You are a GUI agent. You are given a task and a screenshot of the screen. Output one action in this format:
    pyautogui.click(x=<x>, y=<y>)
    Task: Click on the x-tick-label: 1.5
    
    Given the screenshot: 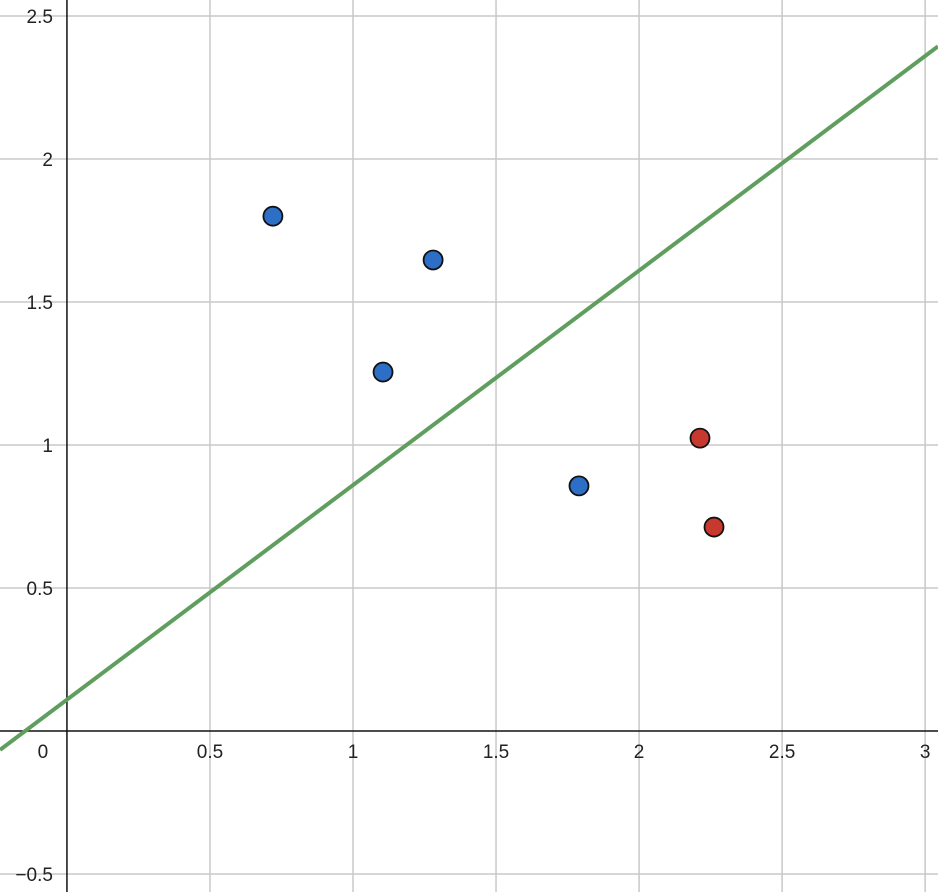 What is the action you would take?
    pyautogui.click(x=496, y=752)
    